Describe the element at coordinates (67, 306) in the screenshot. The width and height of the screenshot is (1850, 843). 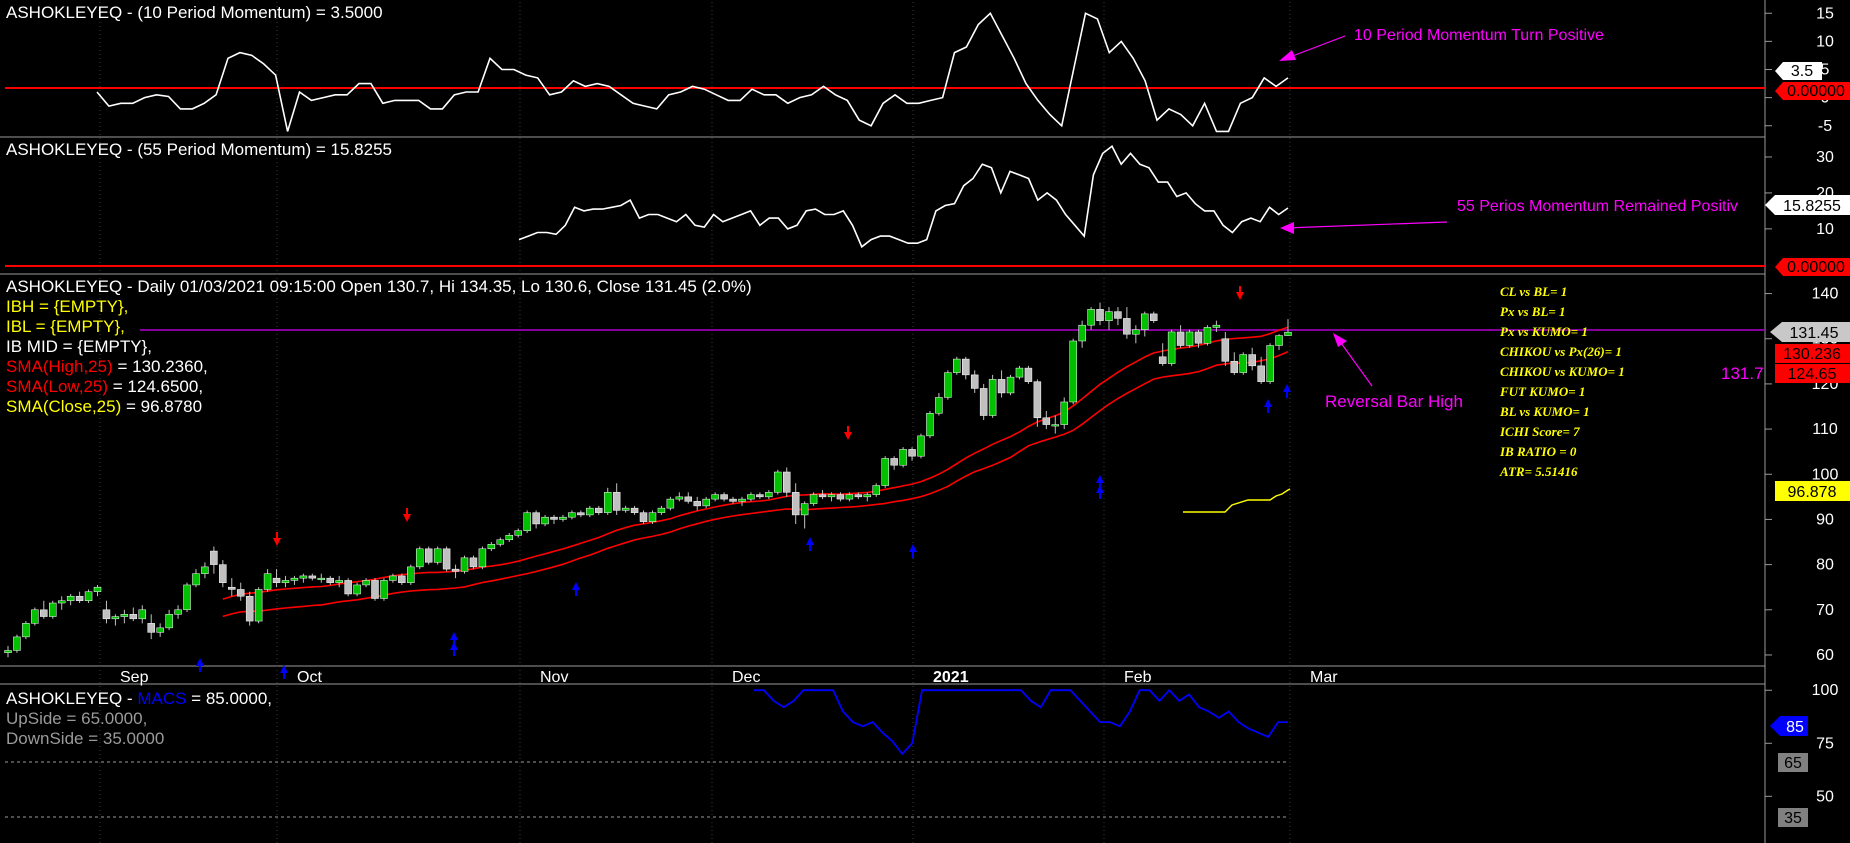
I see `ibh-label: IBH = {EMPTY},` at that location.